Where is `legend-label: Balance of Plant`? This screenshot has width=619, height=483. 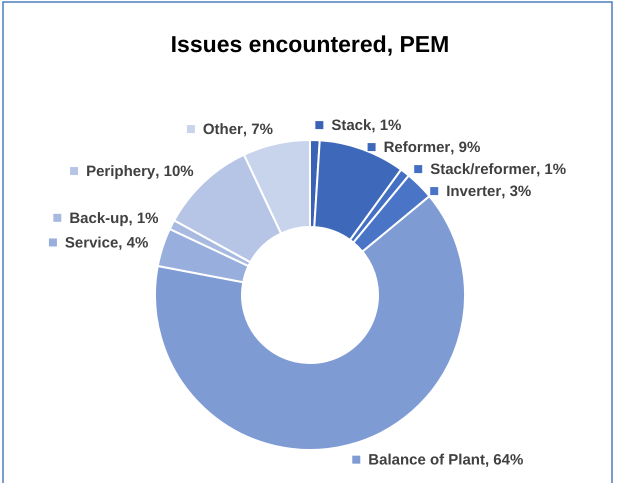 legend-label: Balance of Plant is located at coordinates (426, 460).